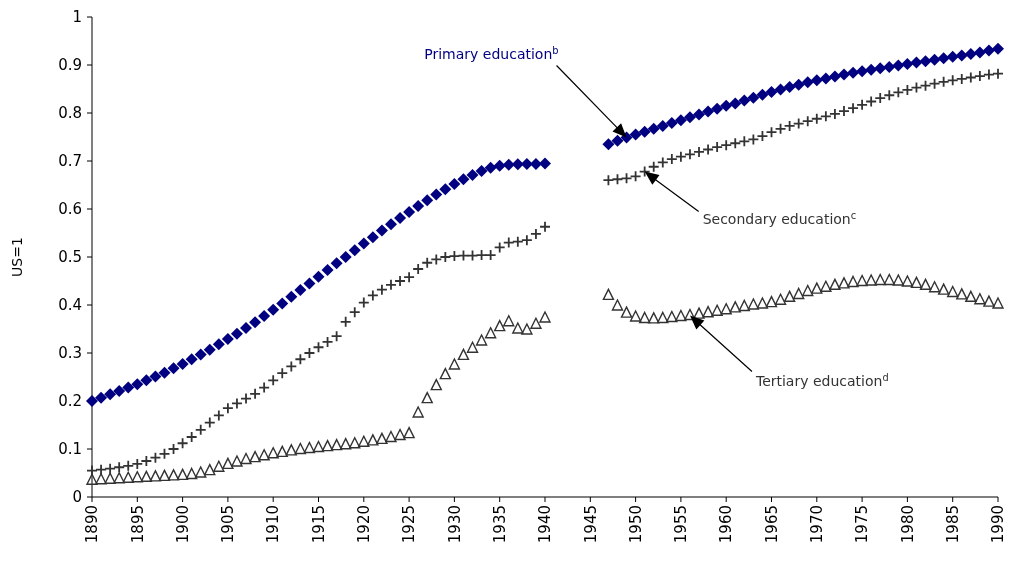 The image size is (1010, 563). What do you see at coordinates (318, 524) in the screenshot?
I see `x-tick-label: 1915` at bounding box center [318, 524].